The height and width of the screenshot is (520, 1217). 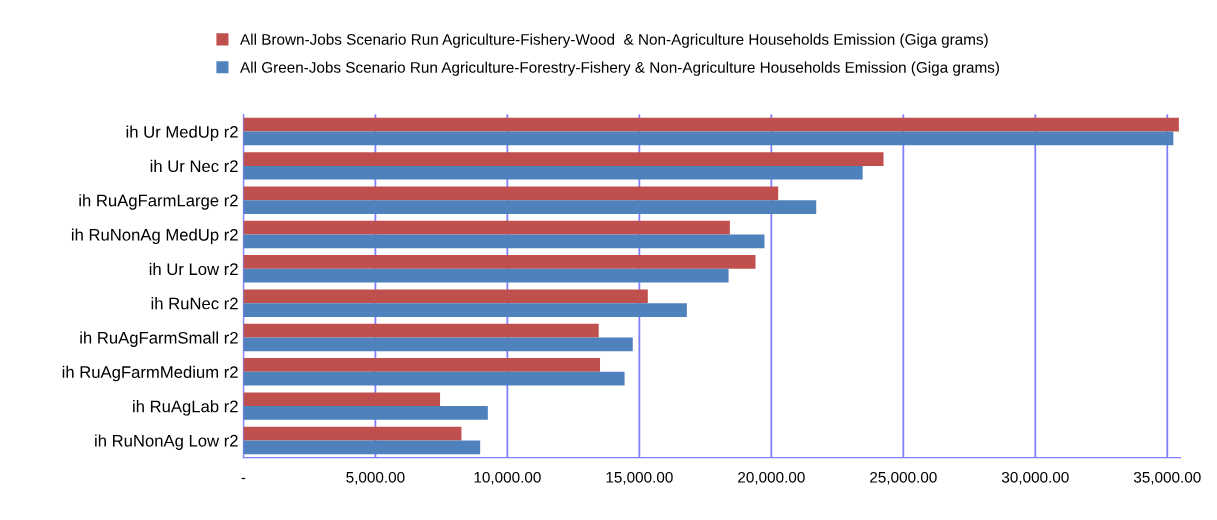 I want to click on y-tick-label: ih Ur Low r2, so click(x=193, y=269).